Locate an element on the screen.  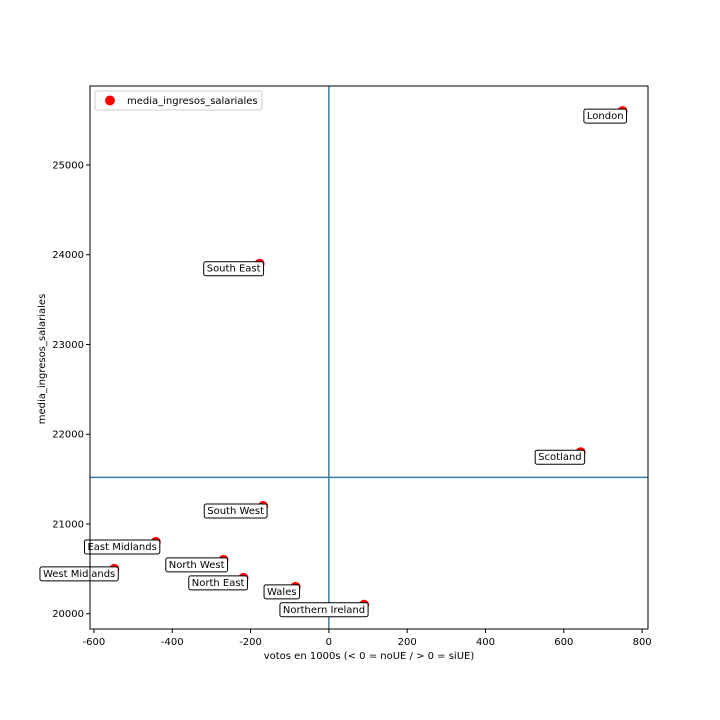
point-label-text: South East is located at coordinates (234, 269).